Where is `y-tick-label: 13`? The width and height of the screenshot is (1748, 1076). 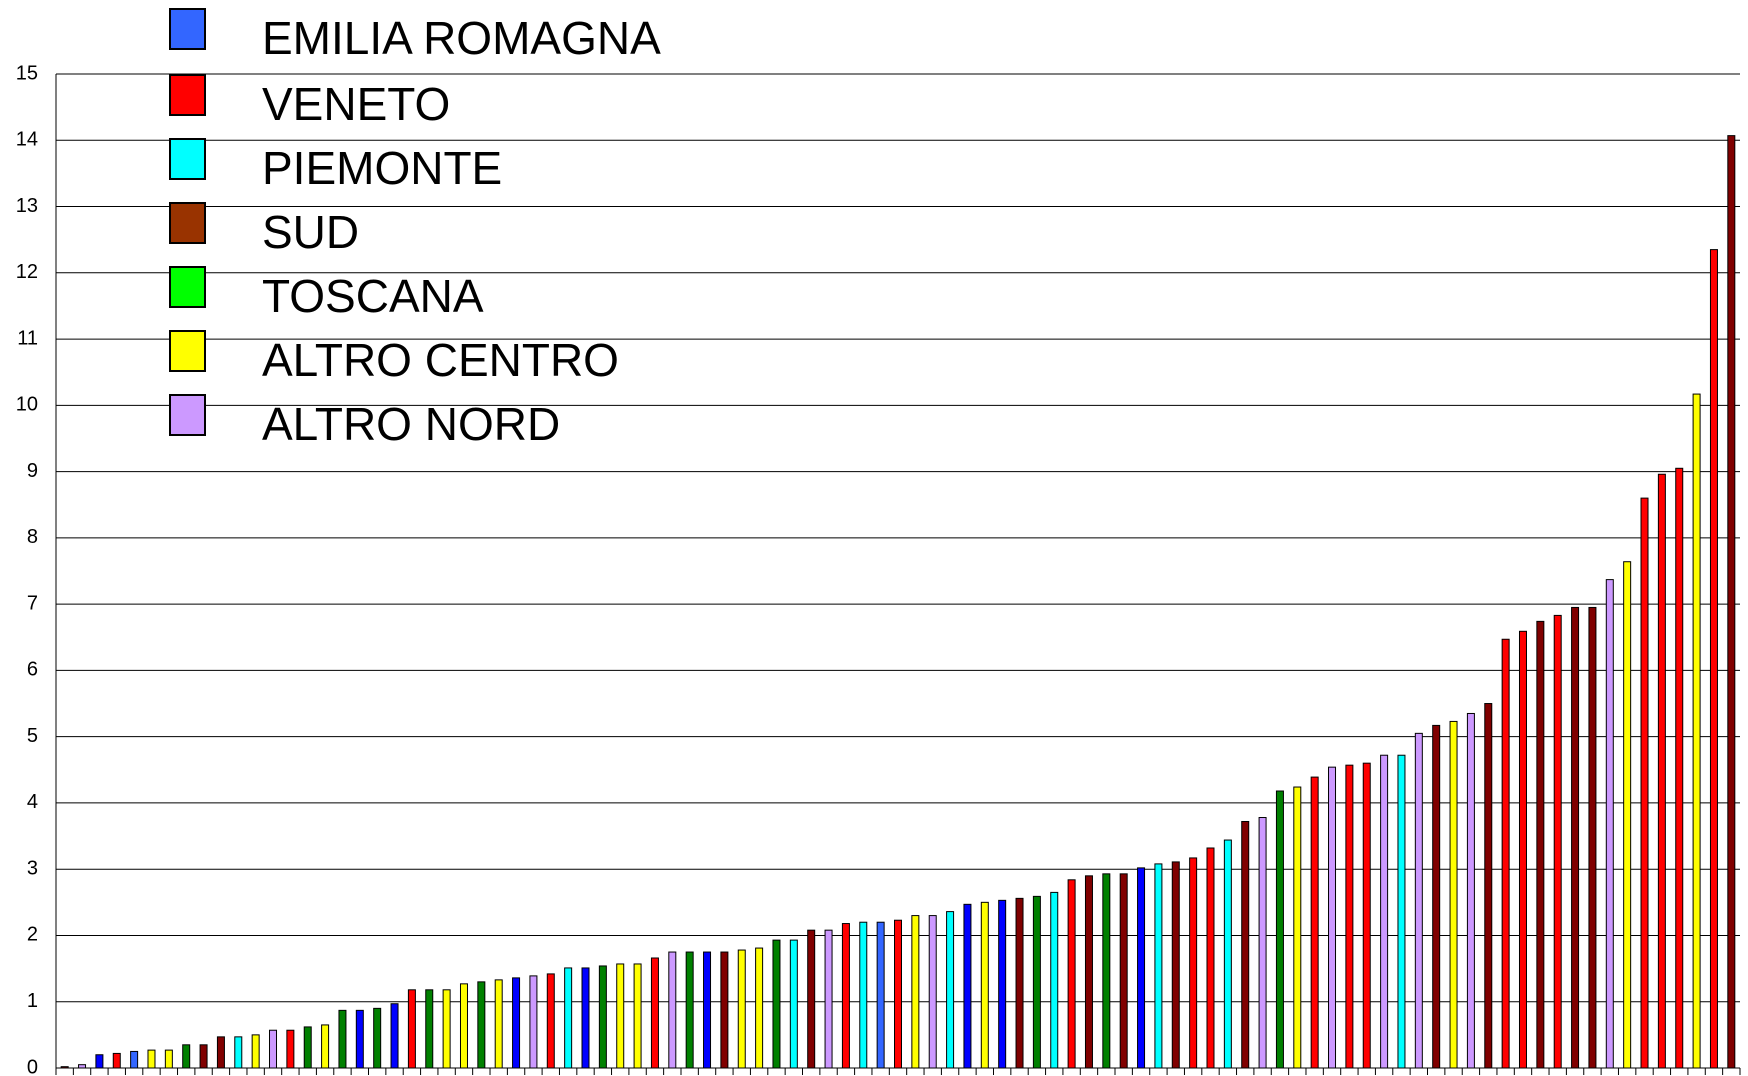 y-tick-label: 13 is located at coordinates (27, 206).